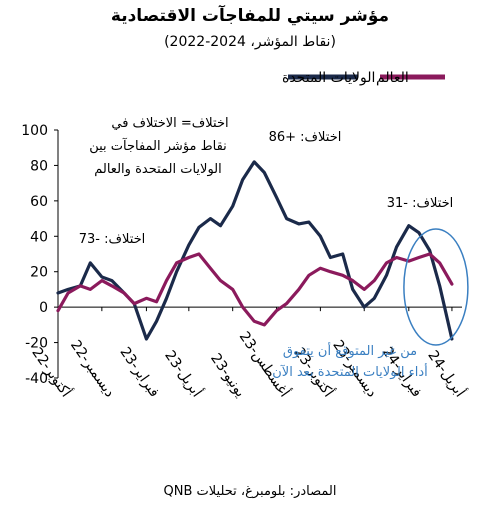 The image size is (500, 514). I want to click on y-tick-label: 20, so click(39, 273).